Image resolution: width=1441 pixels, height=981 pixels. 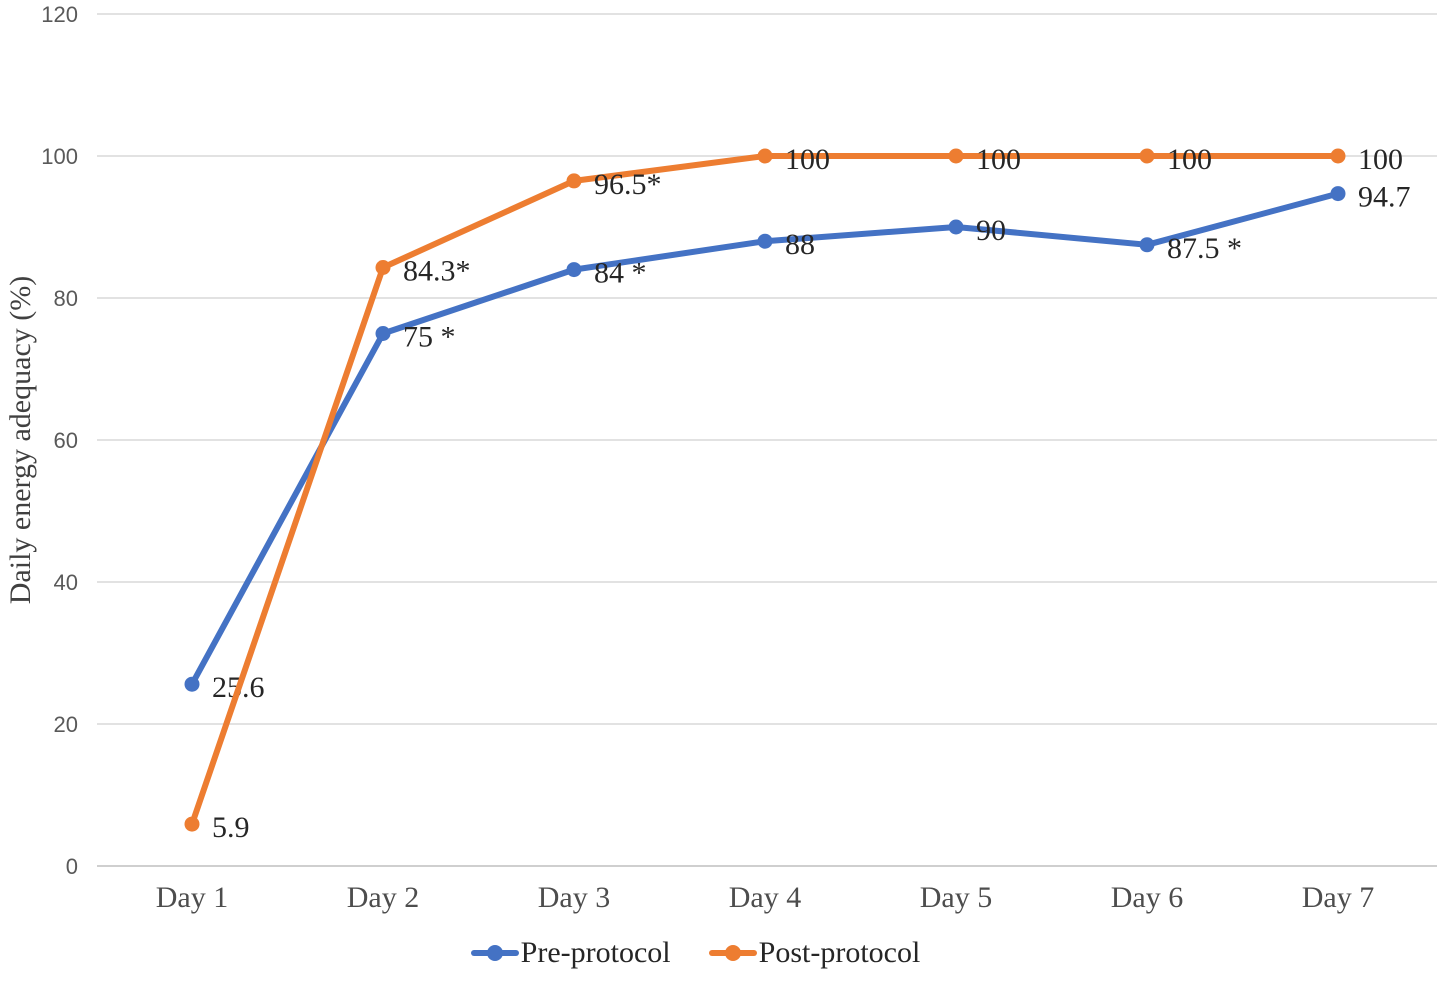 What do you see at coordinates (628, 184) in the screenshot?
I see `data-point-label-post-protocol: 96.5*` at bounding box center [628, 184].